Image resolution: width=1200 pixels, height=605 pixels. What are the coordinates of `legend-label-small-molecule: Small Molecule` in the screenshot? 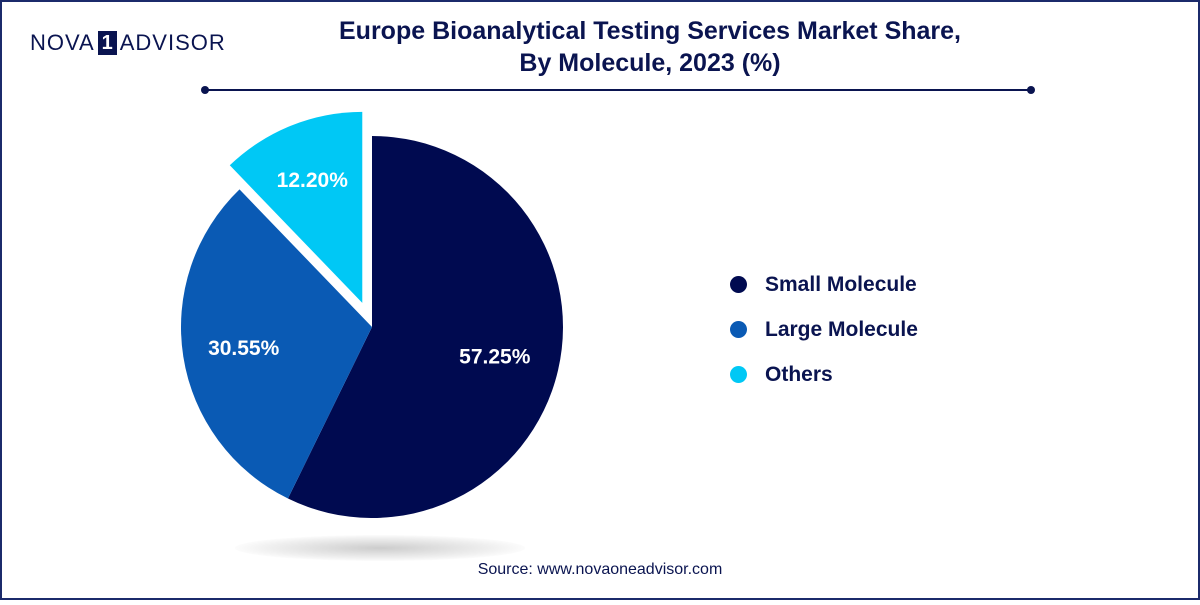 It's located at (841, 284).